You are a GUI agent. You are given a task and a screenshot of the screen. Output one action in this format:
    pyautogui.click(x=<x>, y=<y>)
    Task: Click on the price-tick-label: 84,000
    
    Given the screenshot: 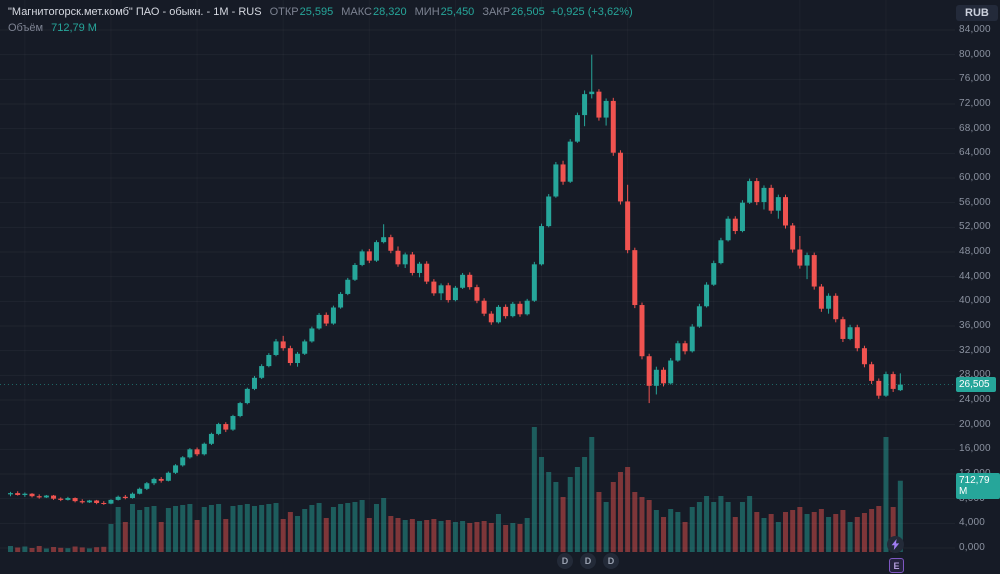 What is the action you would take?
    pyautogui.click(x=975, y=29)
    